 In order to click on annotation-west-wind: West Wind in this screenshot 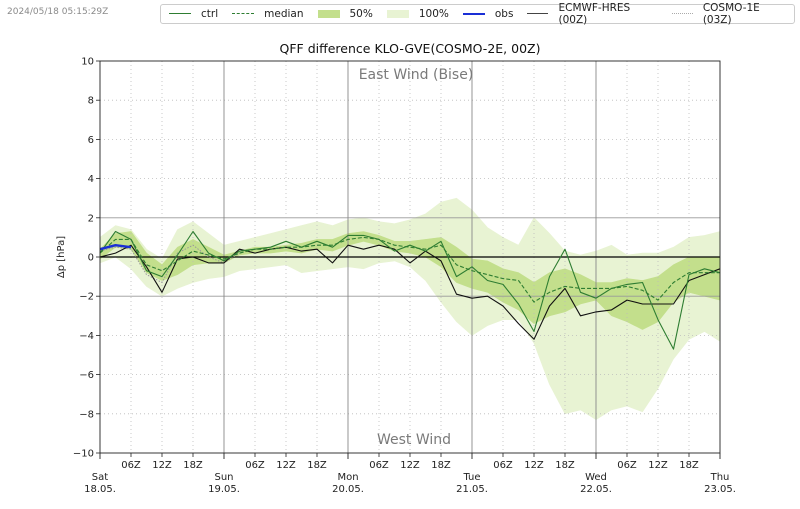, I will do `click(414, 440)`.